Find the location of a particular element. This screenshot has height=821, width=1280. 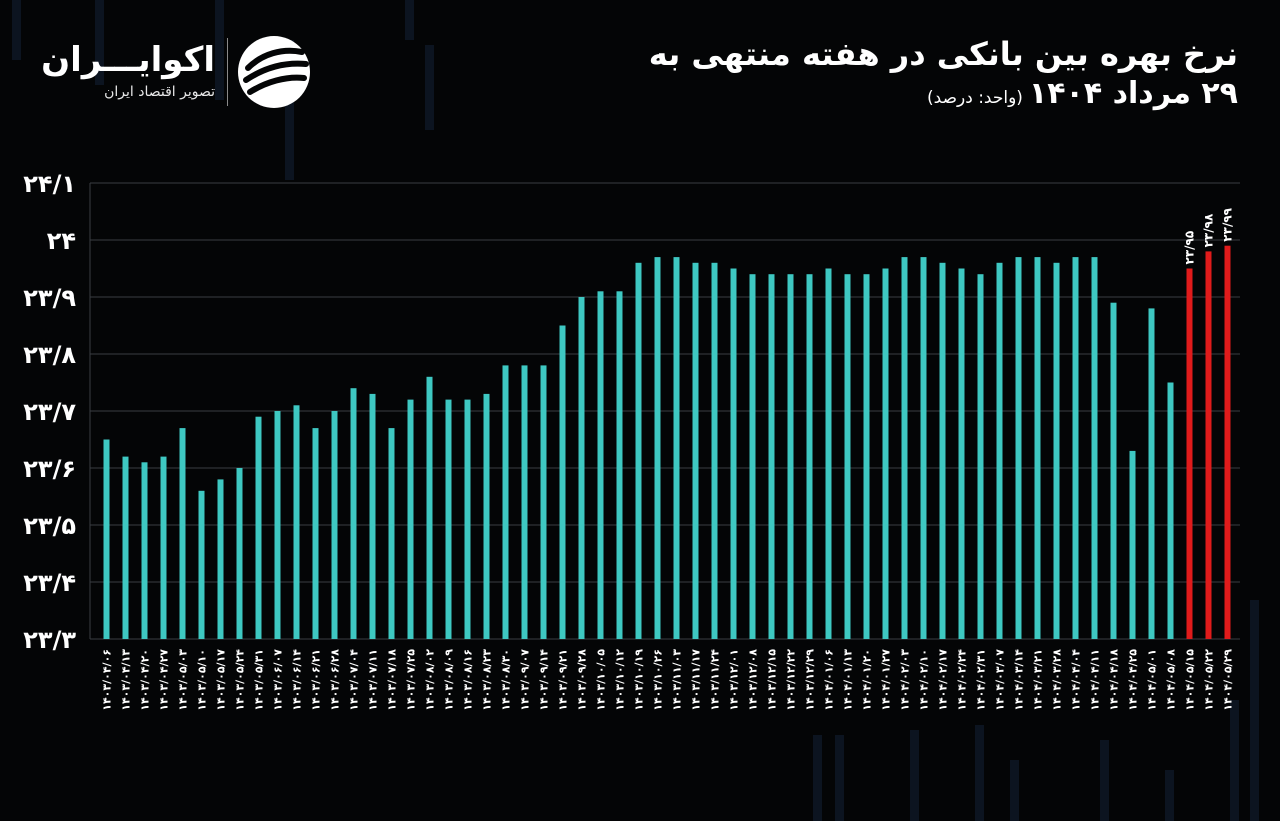

title-date: ۲۹ مرداد ۱۴۰۴ is located at coordinates (1133, 93).